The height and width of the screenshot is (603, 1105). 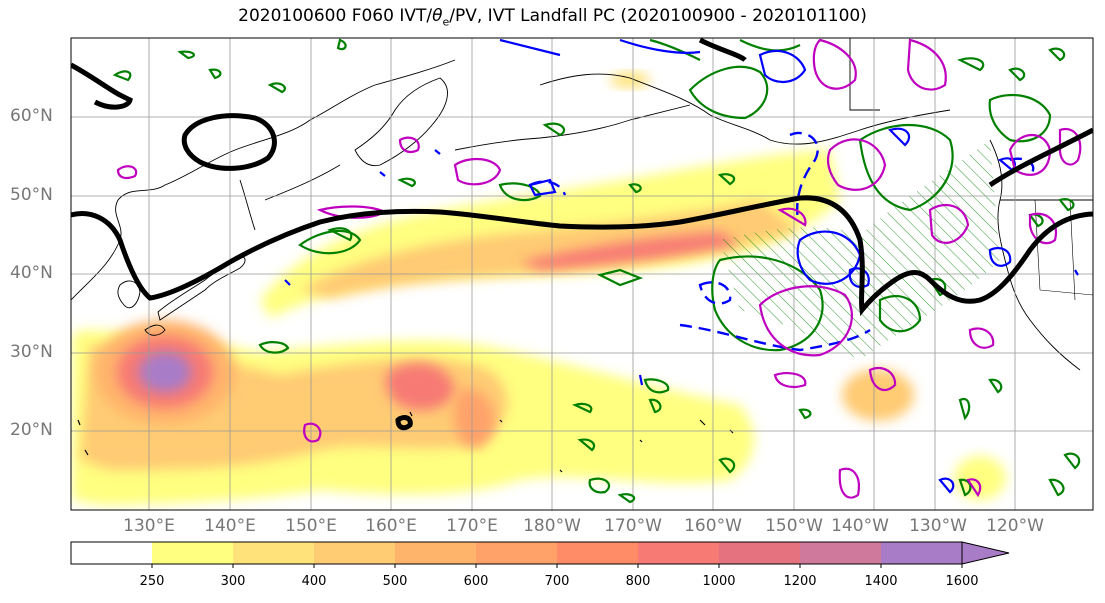 What do you see at coordinates (722, 50) in the screenshot?
I see `black-contour-top` at bounding box center [722, 50].